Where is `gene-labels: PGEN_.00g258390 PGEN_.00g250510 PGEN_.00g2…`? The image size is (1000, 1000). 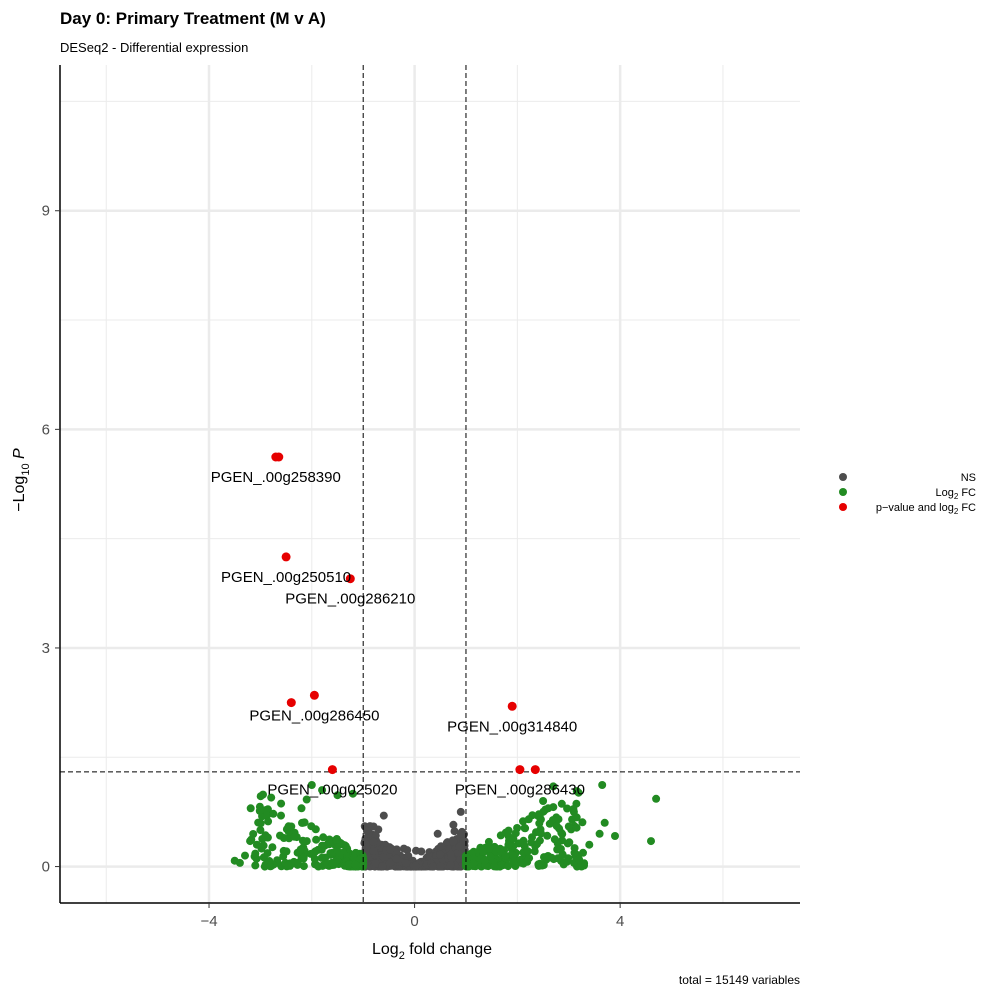 gene-labels: PGEN_.00g258390 PGEN_.00g250510 PGEN_.00g2… is located at coordinates (398, 634).